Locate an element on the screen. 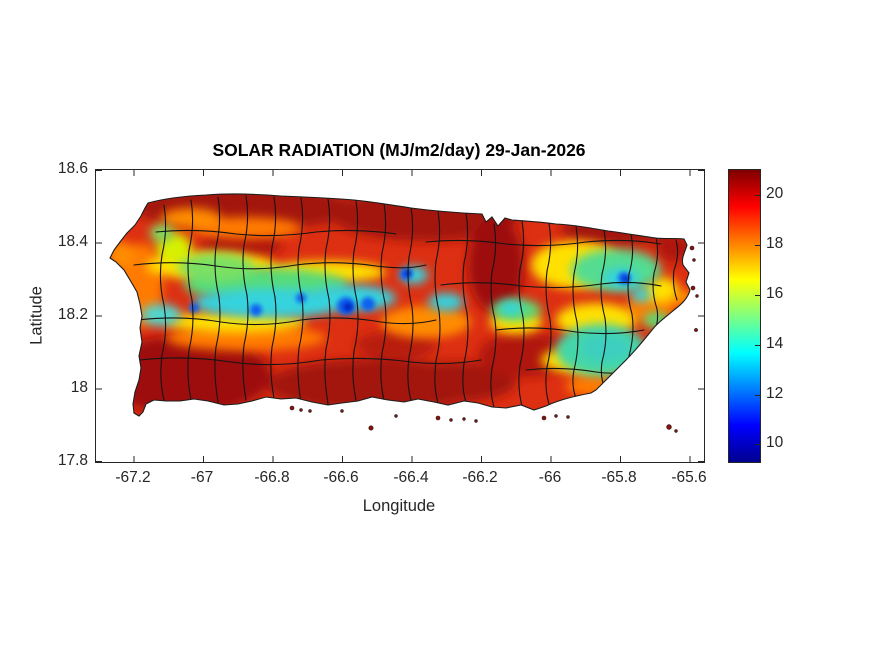 Image resolution: width=875 pixels, height=656 pixels. colorbar-label-14: 14 is located at coordinates (775, 343).